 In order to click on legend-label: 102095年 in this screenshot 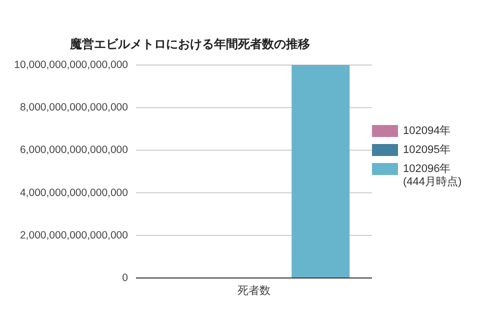, I will do `click(427, 150)`.